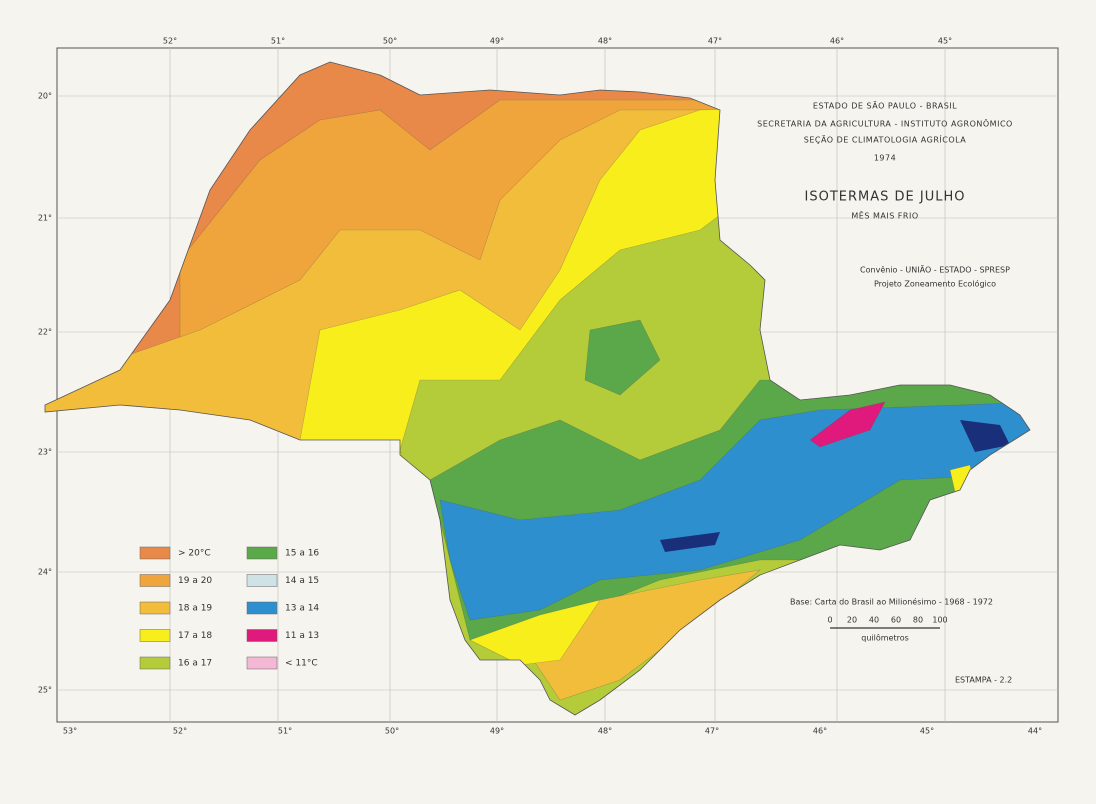  I want to click on header-line: 1974, so click(885, 158).